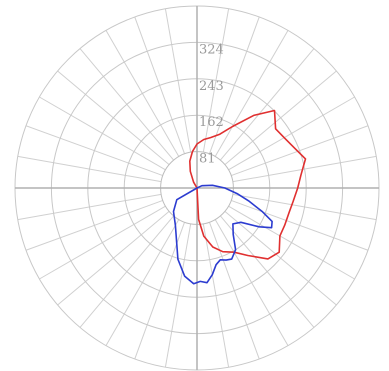  Describe the element at coordinates (211, 86) in the screenshot. I see `tick-label-243: 243` at that location.